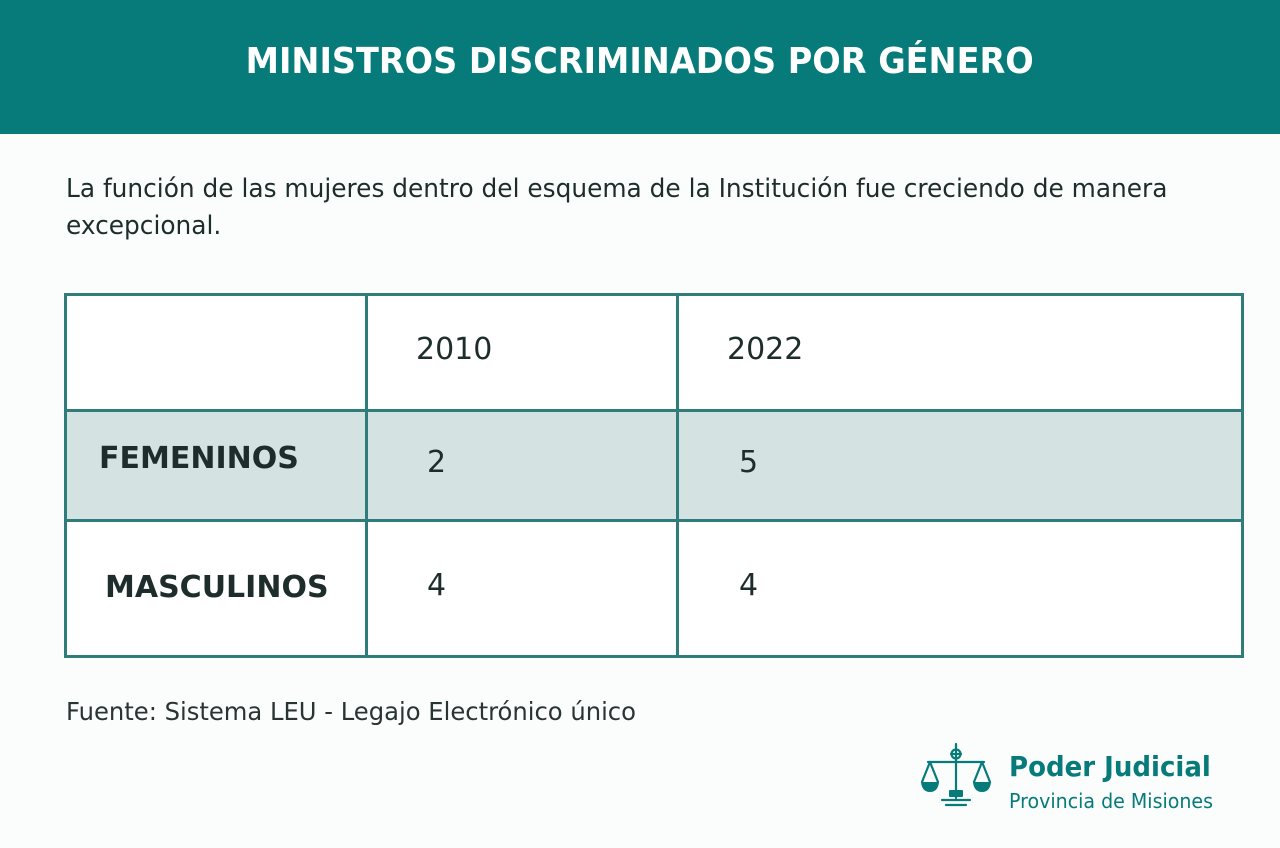 Image resolution: width=1280 pixels, height=848 pixels. Describe the element at coordinates (199, 458) in the screenshot. I see `row-label-femeninos: FEMENINOS` at that location.